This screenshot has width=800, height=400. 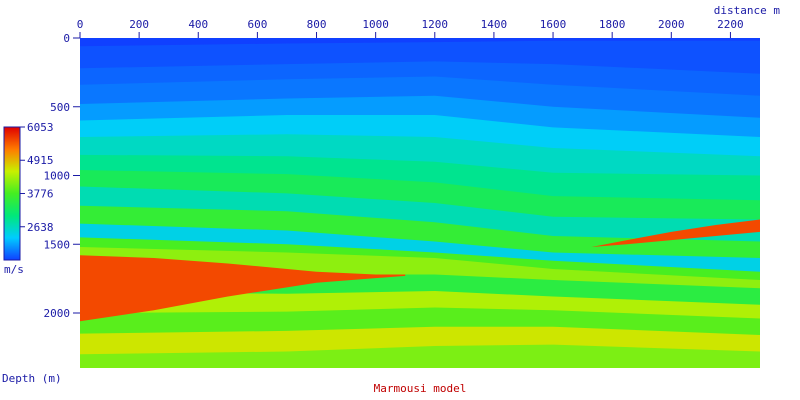 What do you see at coordinates (12, 193) in the screenshot?
I see `colorbar-bar` at bounding box center [12, 193].